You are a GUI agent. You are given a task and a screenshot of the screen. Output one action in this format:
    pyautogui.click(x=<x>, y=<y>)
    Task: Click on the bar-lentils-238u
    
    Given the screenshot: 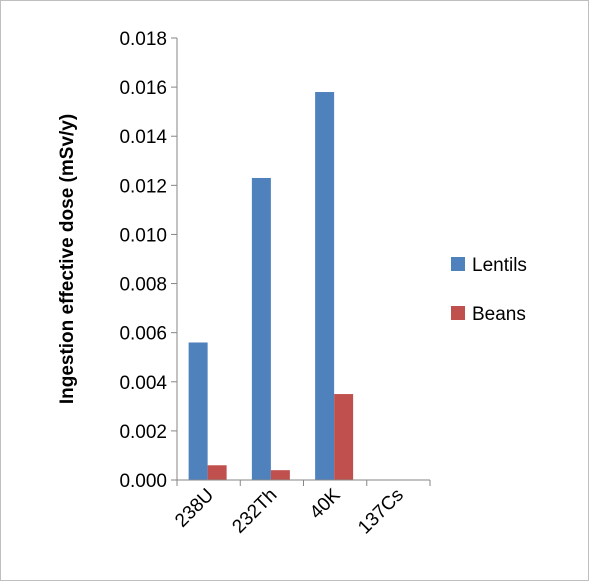 What is the action you would take?
    pyautogui.click(x=198, y=411)
    